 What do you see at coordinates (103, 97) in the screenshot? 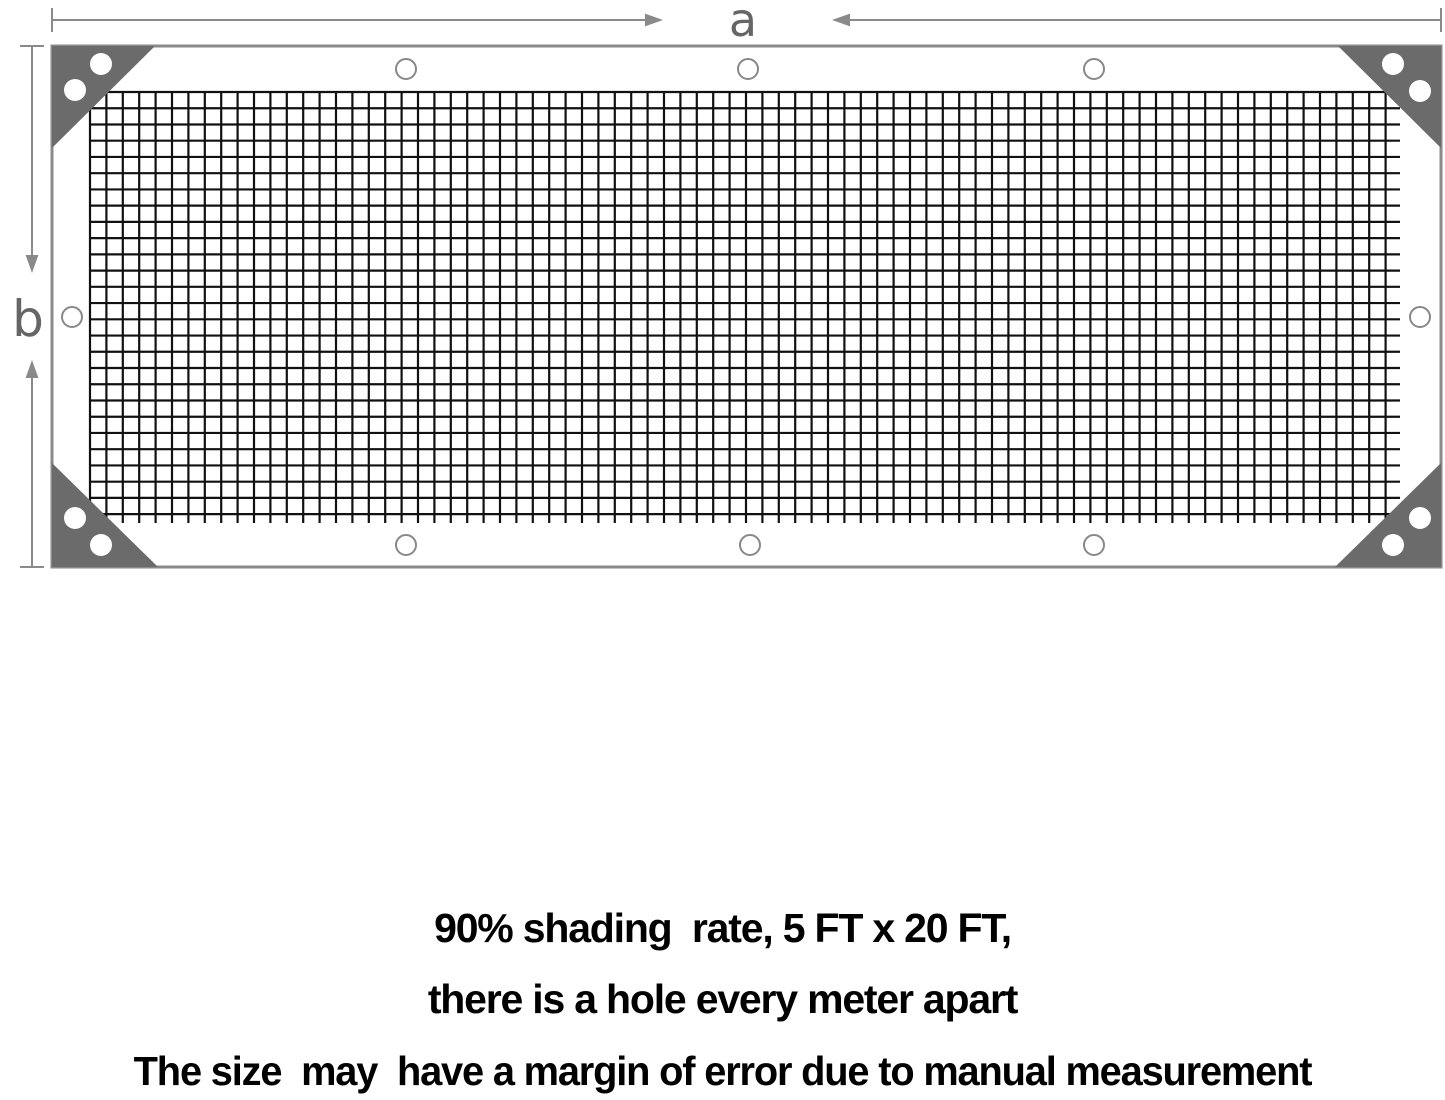
I see `corner-top-left` at bounding box center [103, 97].